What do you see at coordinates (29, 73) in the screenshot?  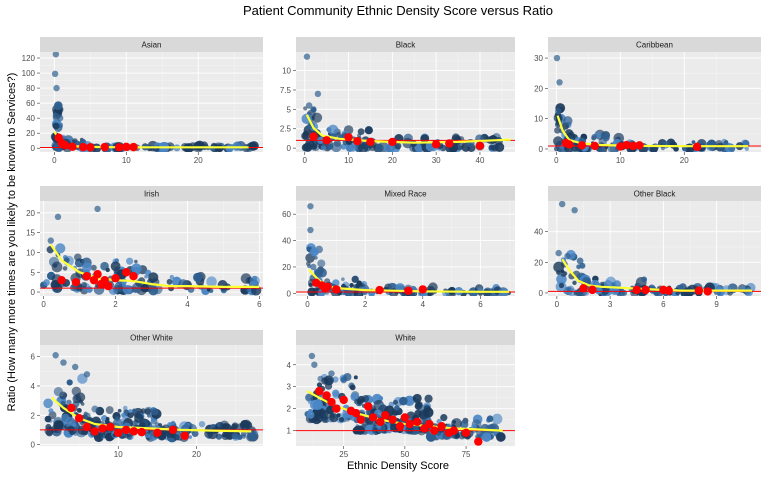 I see `y-tick-label: 100` at bounding box center [29, 73].